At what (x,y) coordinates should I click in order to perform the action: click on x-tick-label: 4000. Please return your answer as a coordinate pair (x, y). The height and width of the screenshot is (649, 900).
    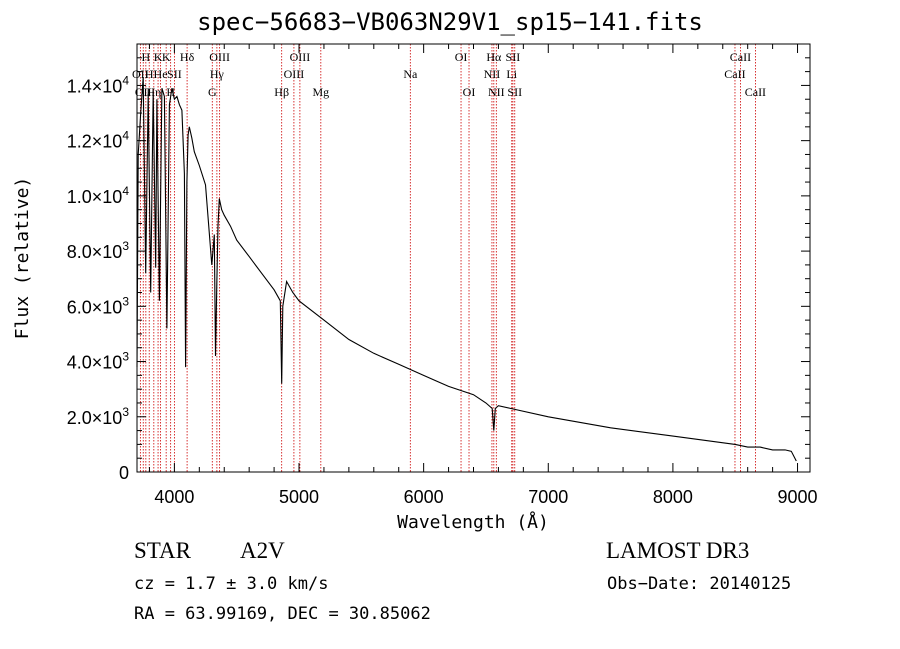
    Looking at the image, I should click on (174, 497).